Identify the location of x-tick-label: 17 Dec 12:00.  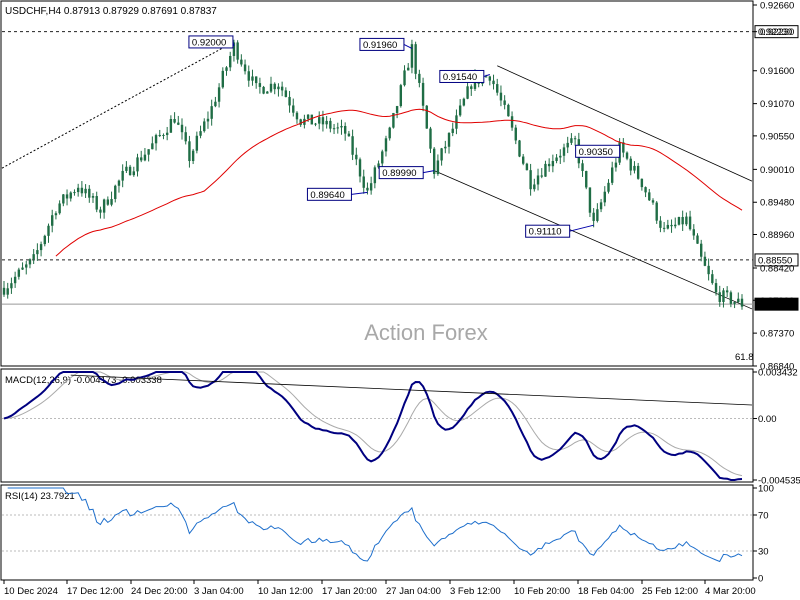
(95, 591).